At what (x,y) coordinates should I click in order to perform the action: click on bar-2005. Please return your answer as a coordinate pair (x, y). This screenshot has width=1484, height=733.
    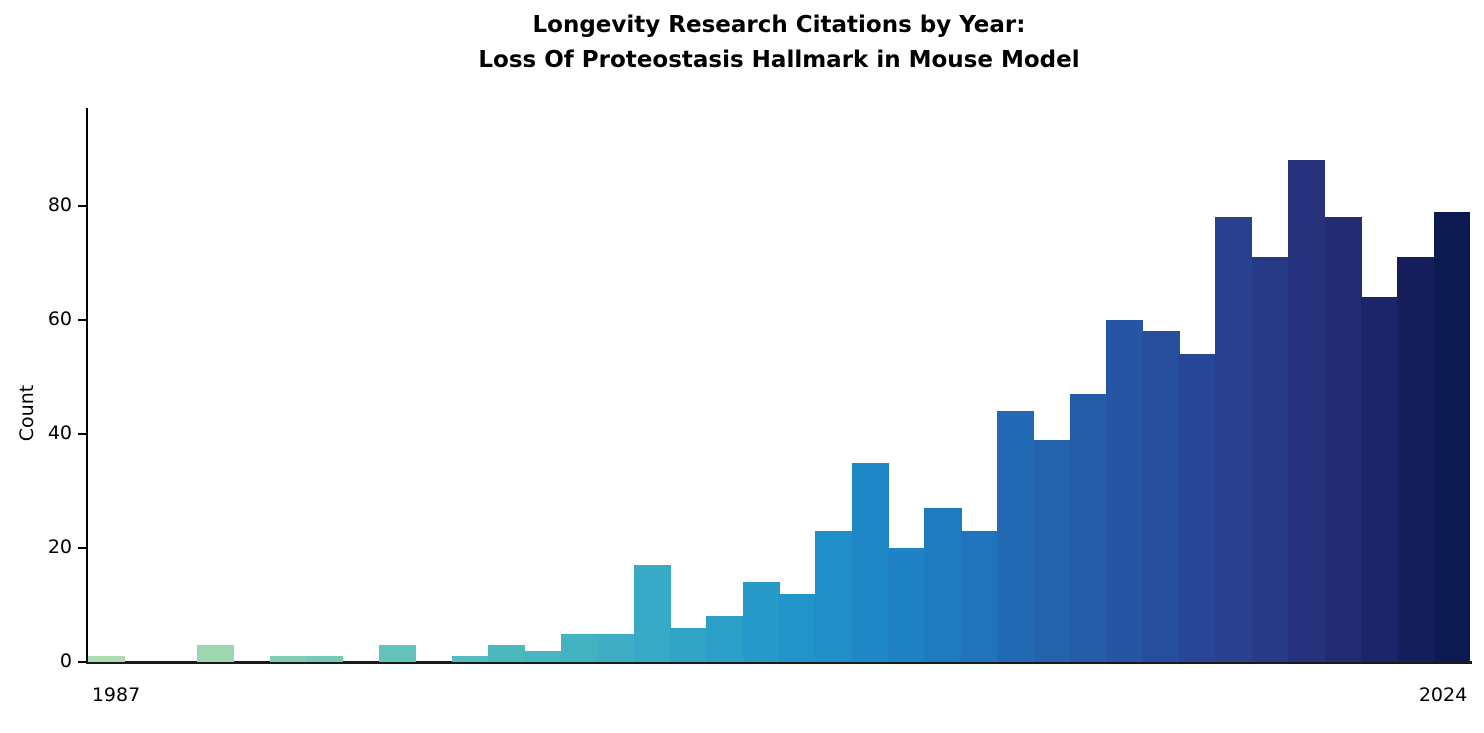
    Looking at the image, I should click on (761, 622).